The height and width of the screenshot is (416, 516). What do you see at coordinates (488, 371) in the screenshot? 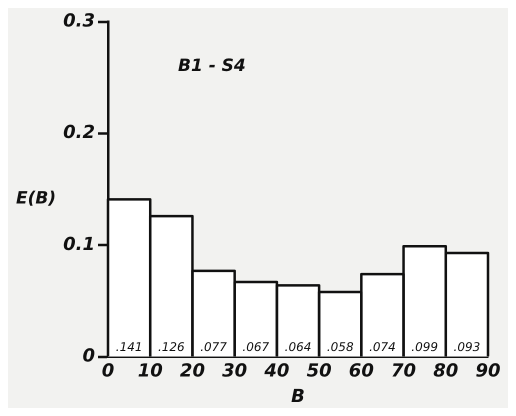
I see `x-tick-label: 90` at bounding box center [488, 371].